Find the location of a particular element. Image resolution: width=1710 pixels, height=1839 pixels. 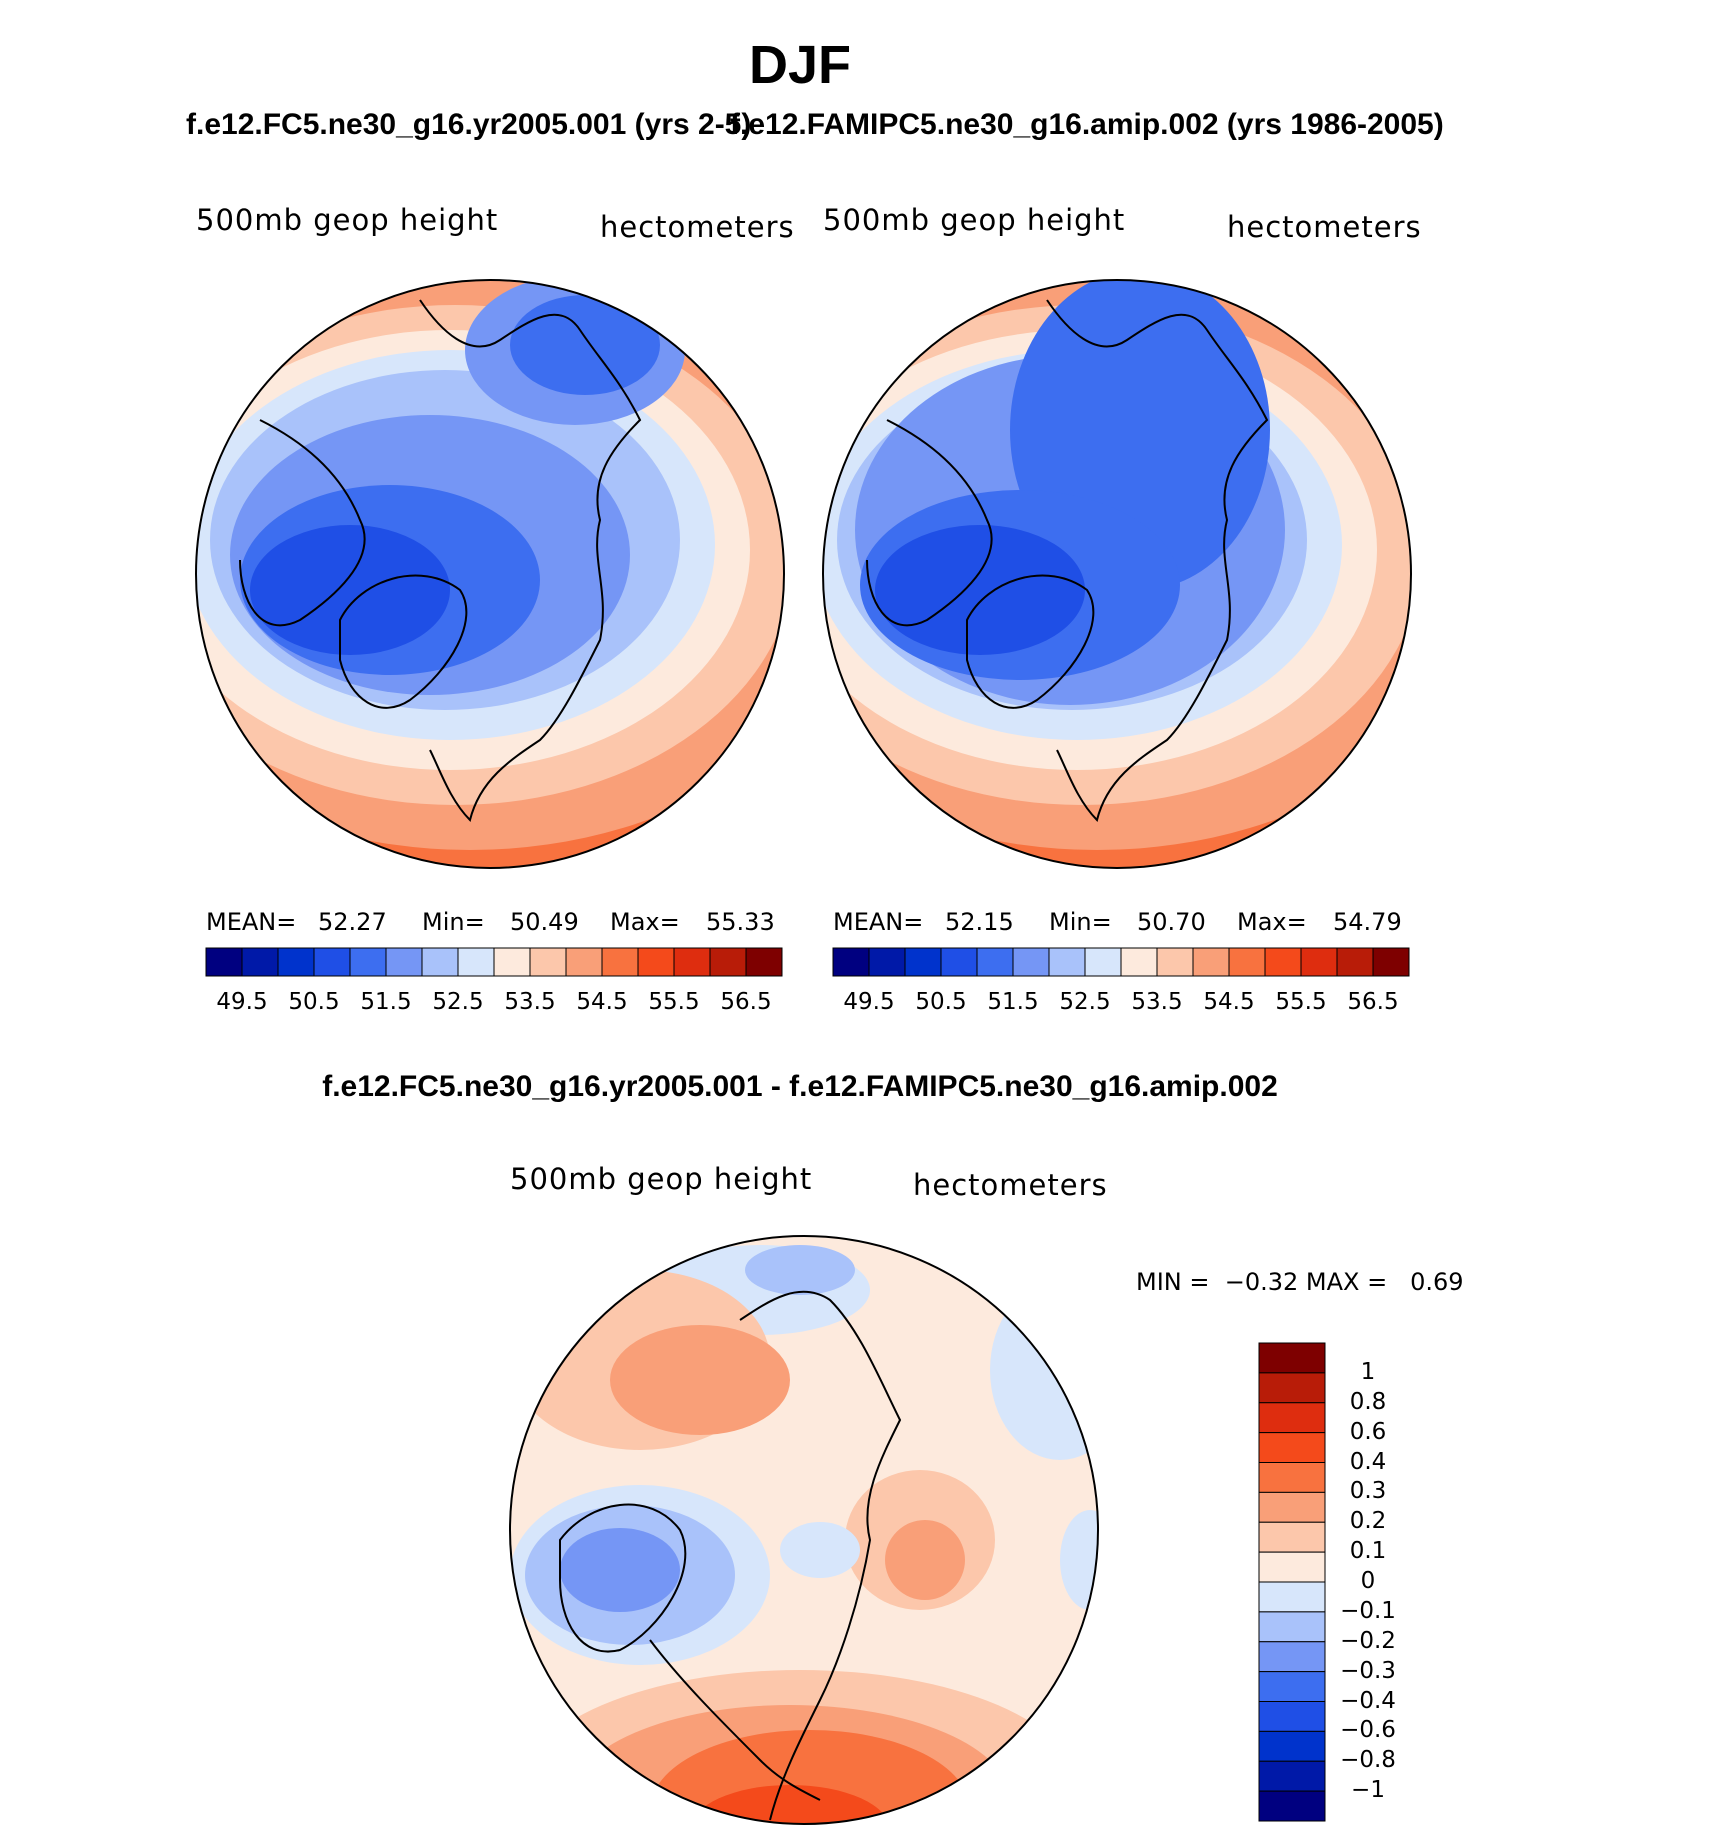

panel2-colorbar-tick-label: 54.5 is located at coordinates (1229, 1002).